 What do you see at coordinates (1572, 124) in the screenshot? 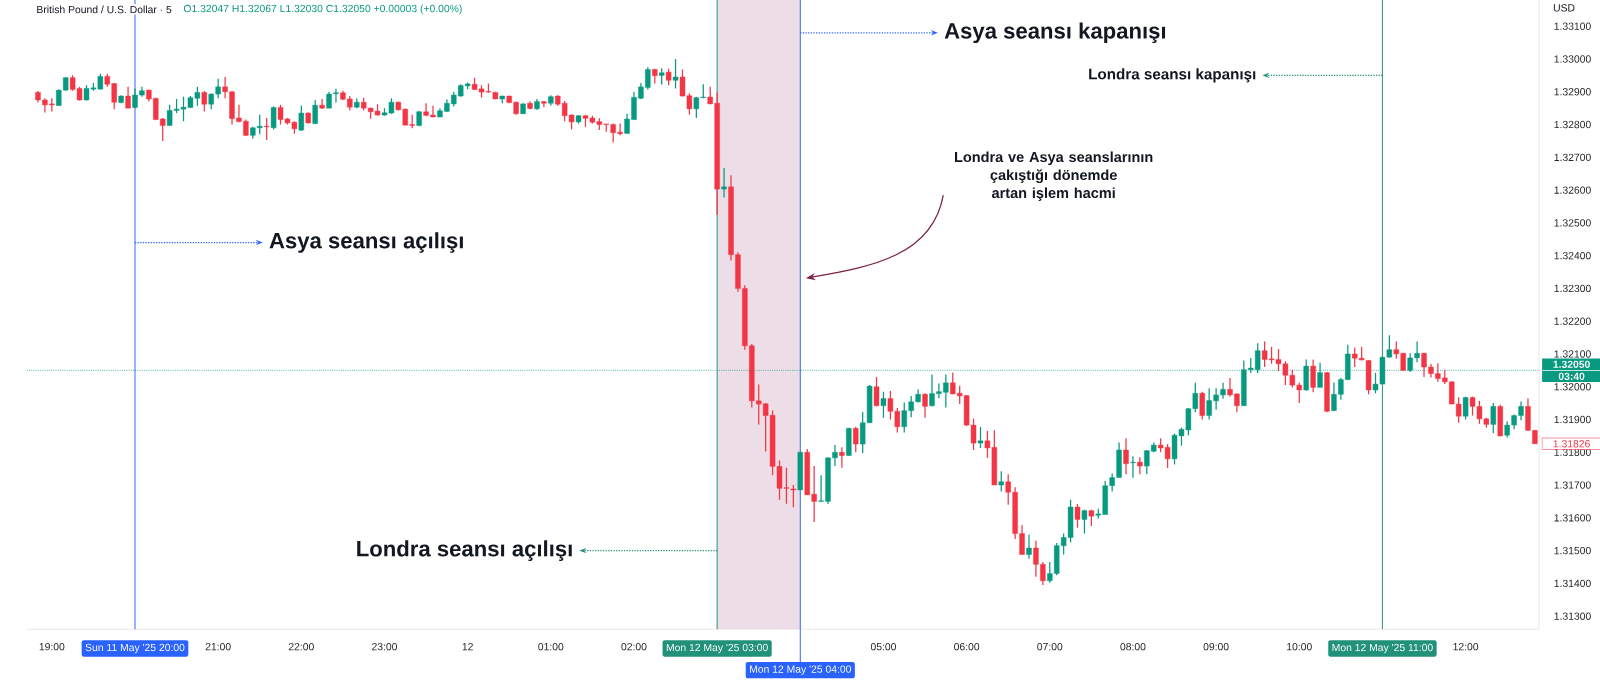
I see `y-tick-label: 1.32800` at bounding box center [1572, 124].